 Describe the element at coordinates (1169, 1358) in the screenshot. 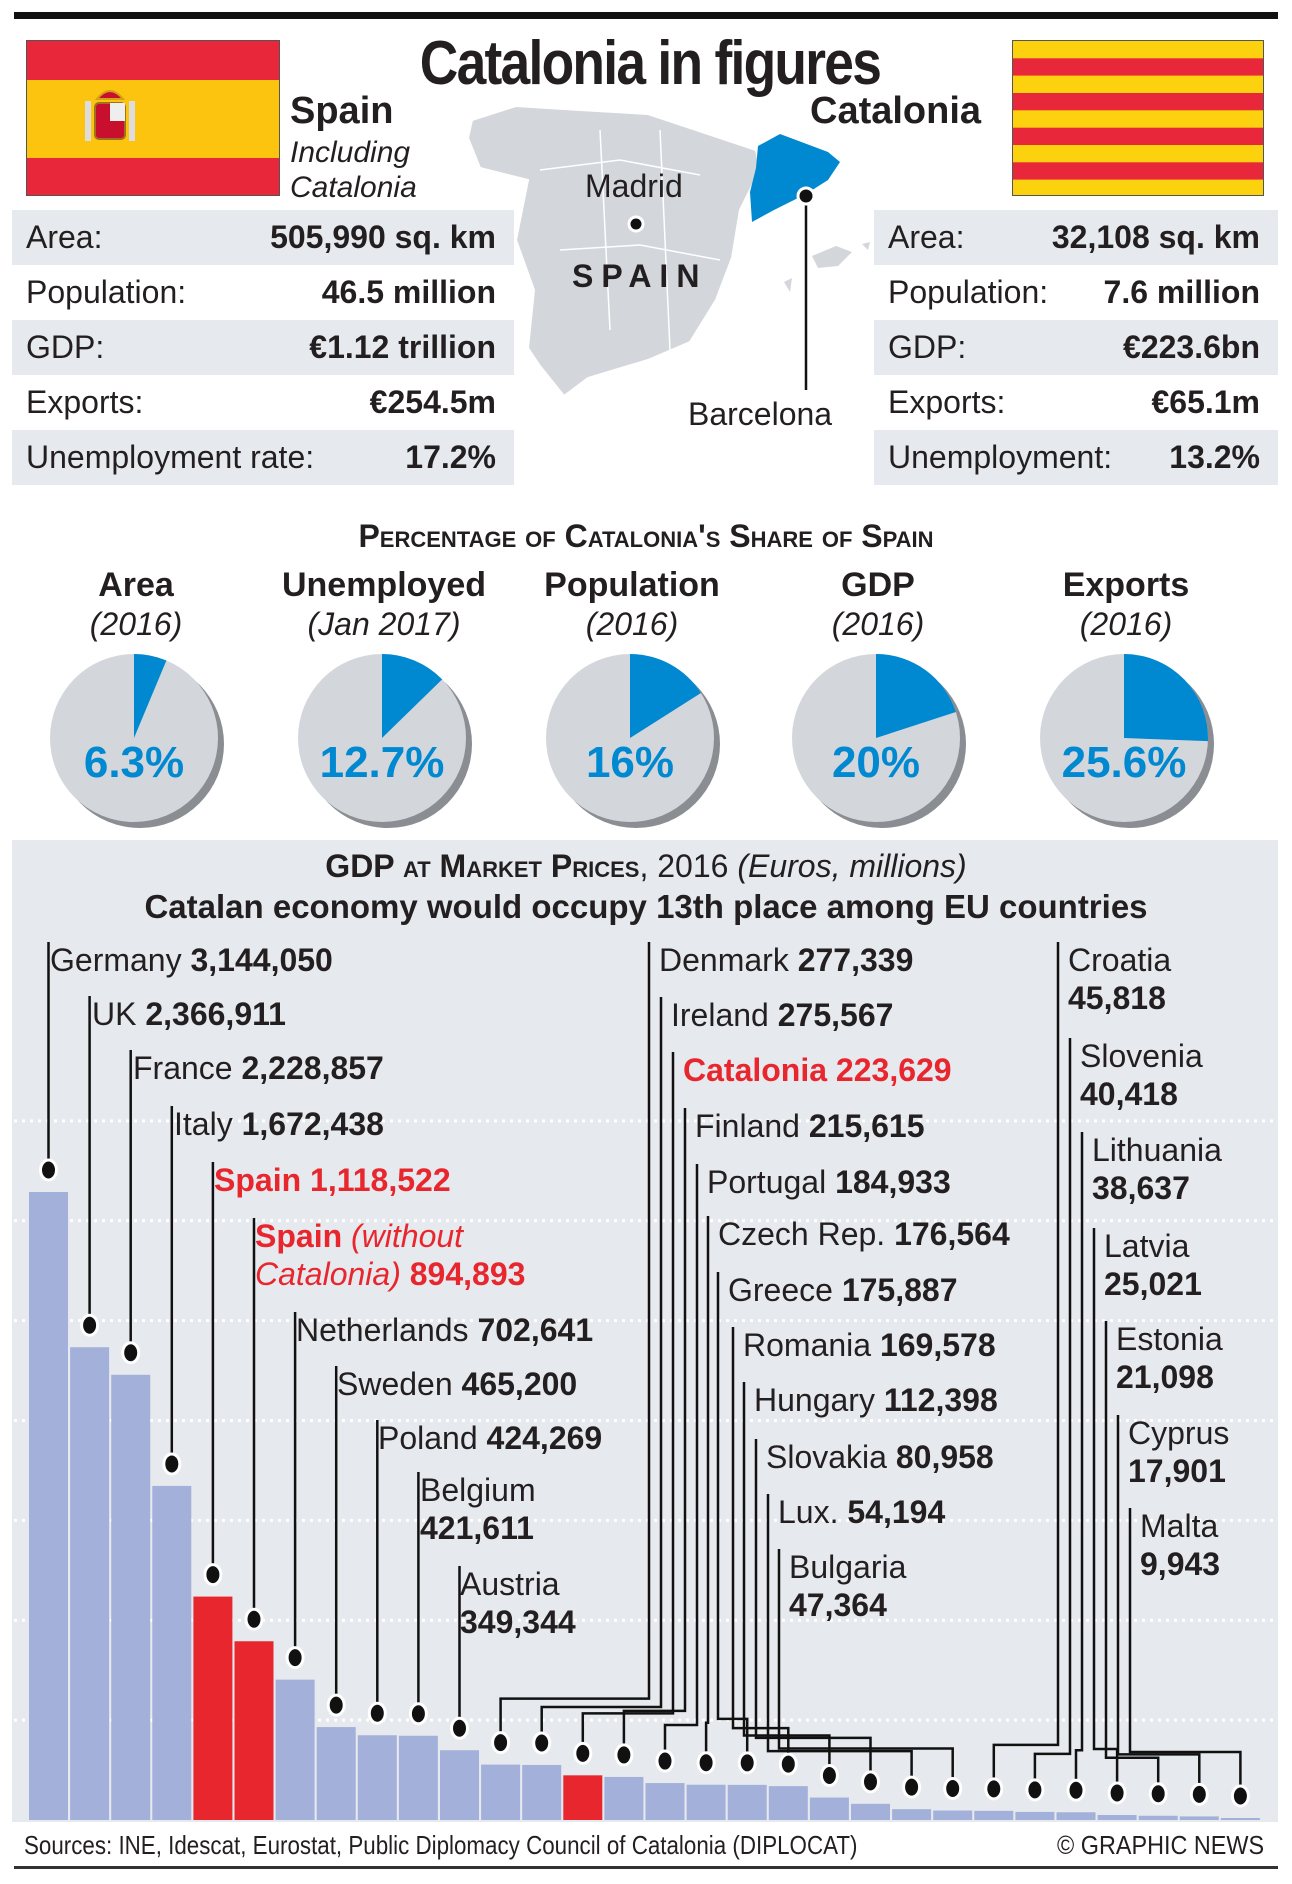

I see `bar-label: Estonia 21,098` at that location.